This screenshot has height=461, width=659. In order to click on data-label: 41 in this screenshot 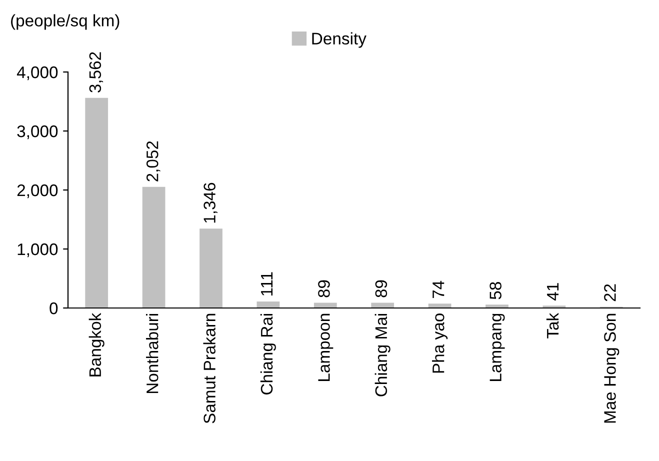, I will do `click(553, 291)`.